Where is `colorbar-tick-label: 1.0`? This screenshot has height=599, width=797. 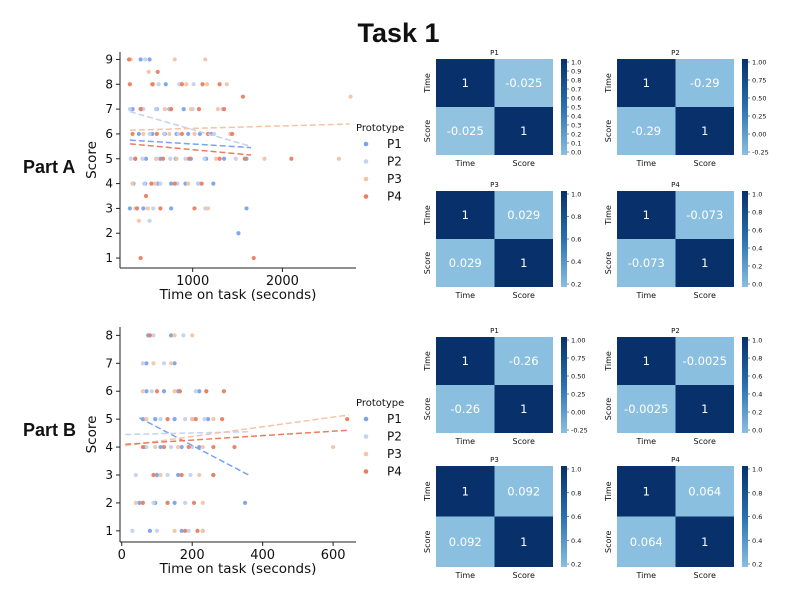
colorbar-tick-label: 1.0 is located at coordinates (576, 195).